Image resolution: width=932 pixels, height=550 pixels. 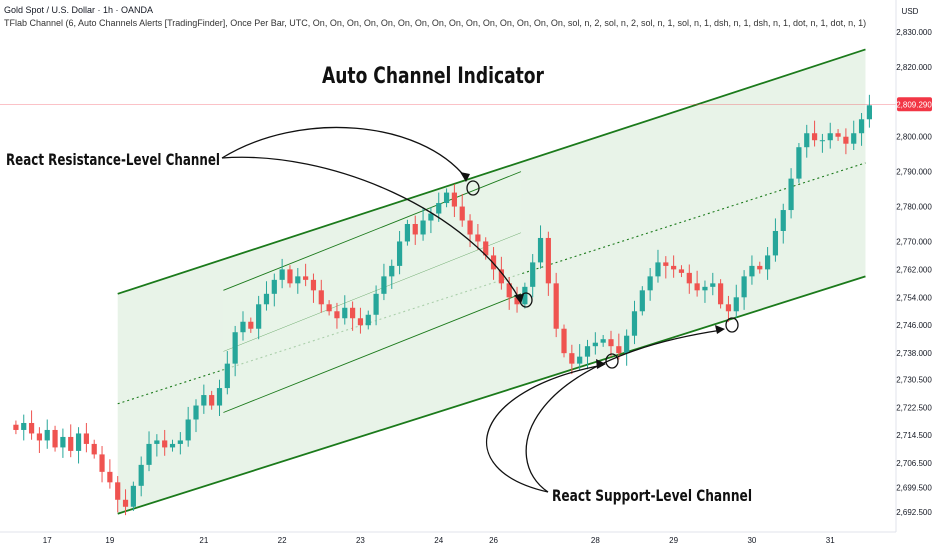 I want to click on price-tick-label: 2,738.000, so click(x=914, y=353).